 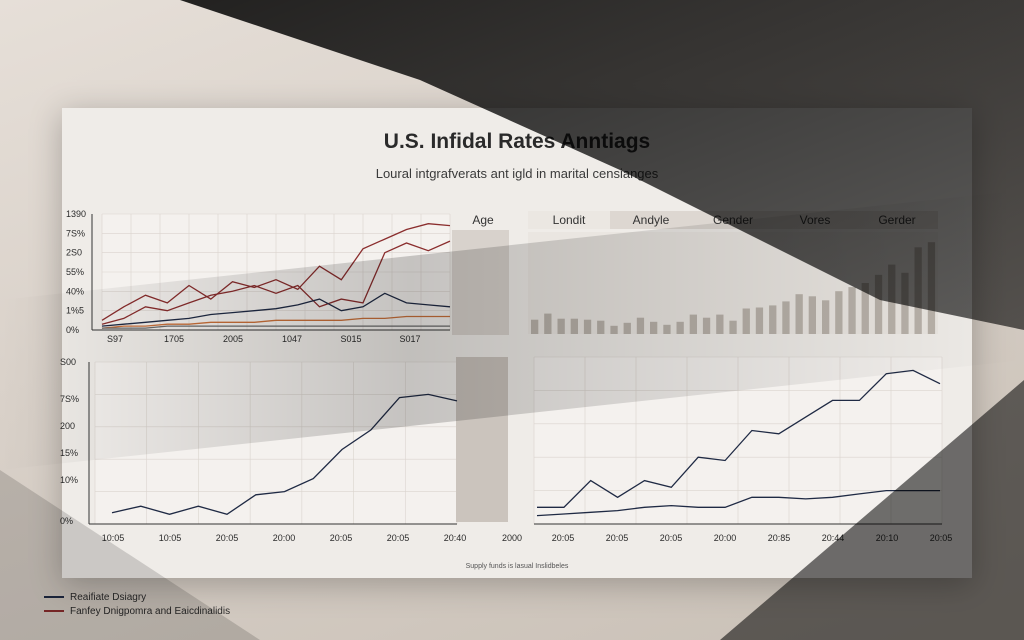 What do you see at coordinates (482, 439) in the screenshot?
I see `highlight-panel` at bounding box center [482, 439].